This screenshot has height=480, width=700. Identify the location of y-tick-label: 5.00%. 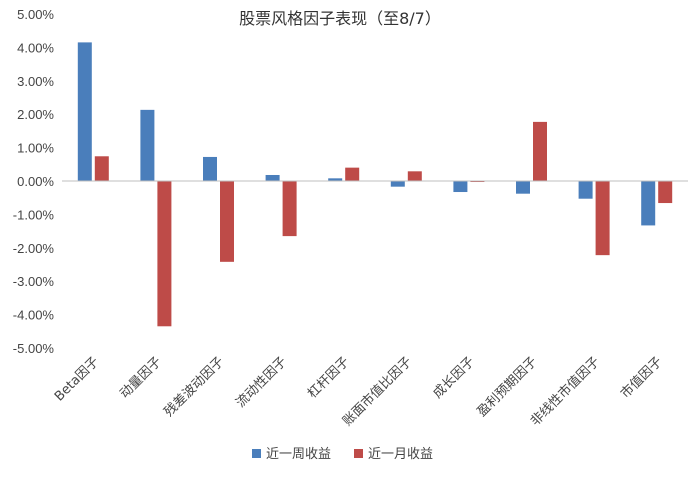
(35, 14).